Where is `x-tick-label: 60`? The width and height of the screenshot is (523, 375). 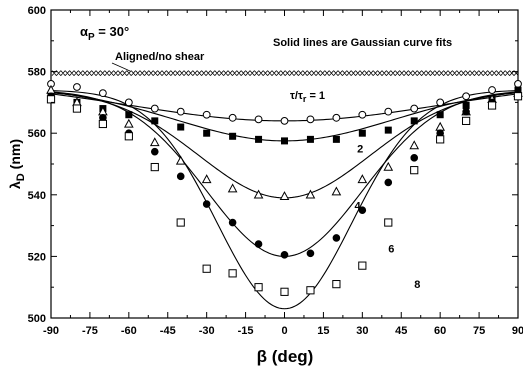 x-tick-label: 60 is located at coordinates (440, 331).